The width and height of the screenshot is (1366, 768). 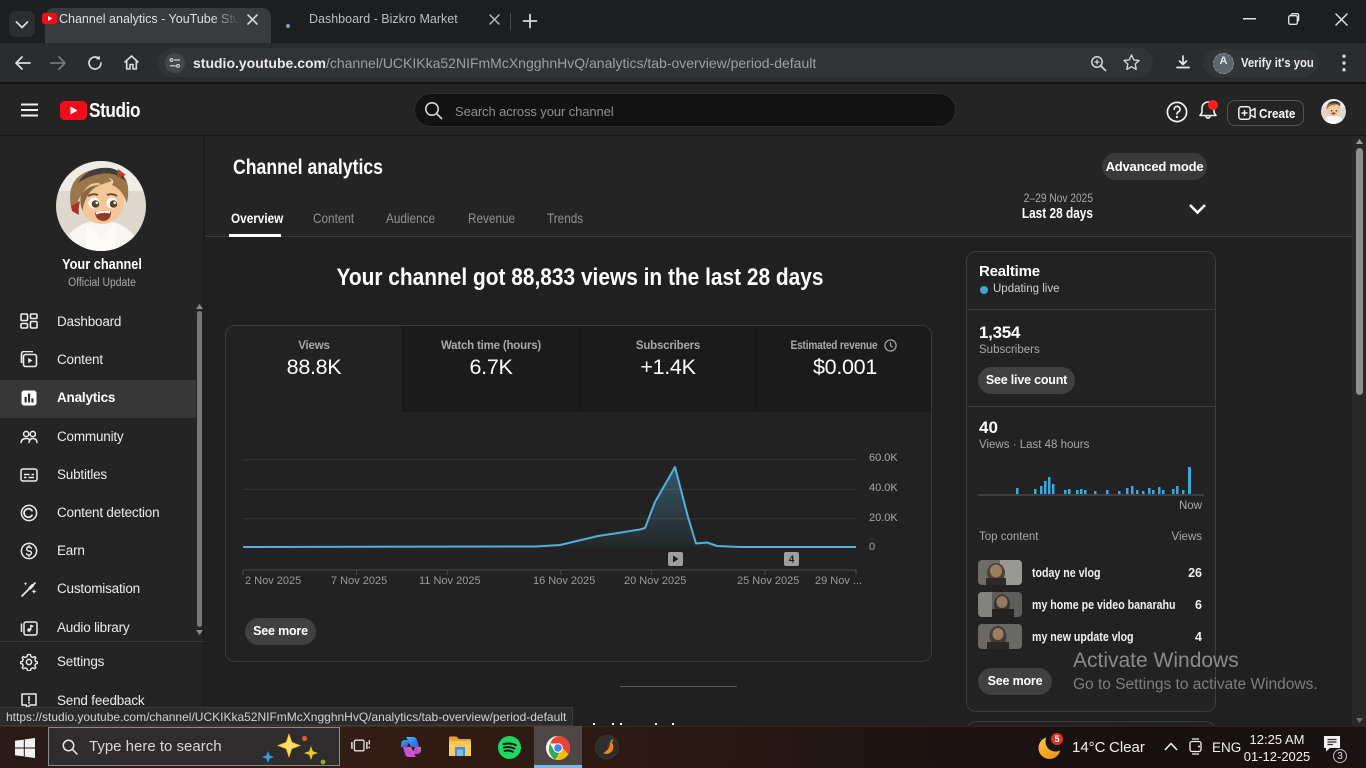 What do you see at coordinates (792, 560) in the screenshot?
I see `svg-text: 4` at bounding box center [792, 560].